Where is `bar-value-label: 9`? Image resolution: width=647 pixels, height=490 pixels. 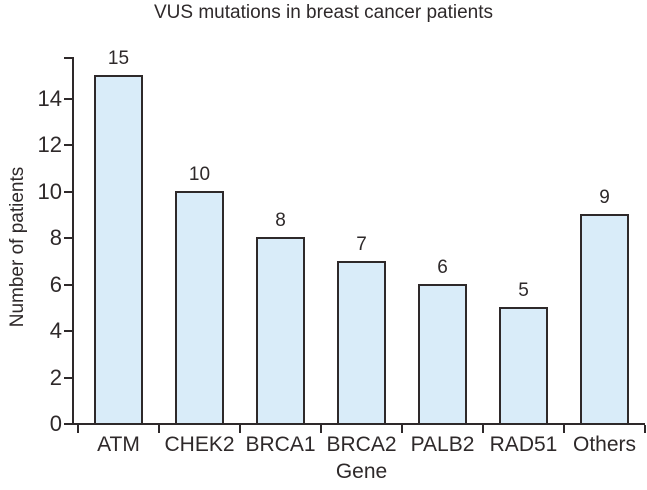 bar-value-label: 9 is located at coordinates (604, 198).